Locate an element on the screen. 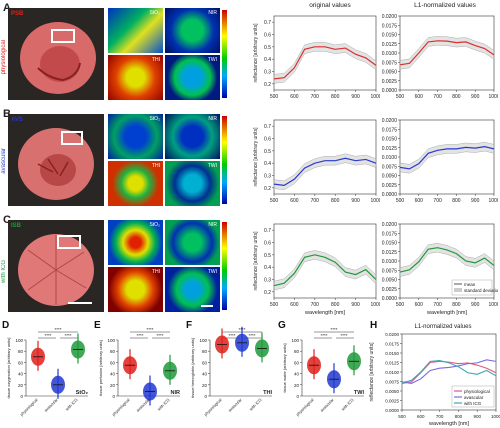 This screenshot has height=428, width=500. y-tick-label: 0.0125 is located at coordinates (390, 149).